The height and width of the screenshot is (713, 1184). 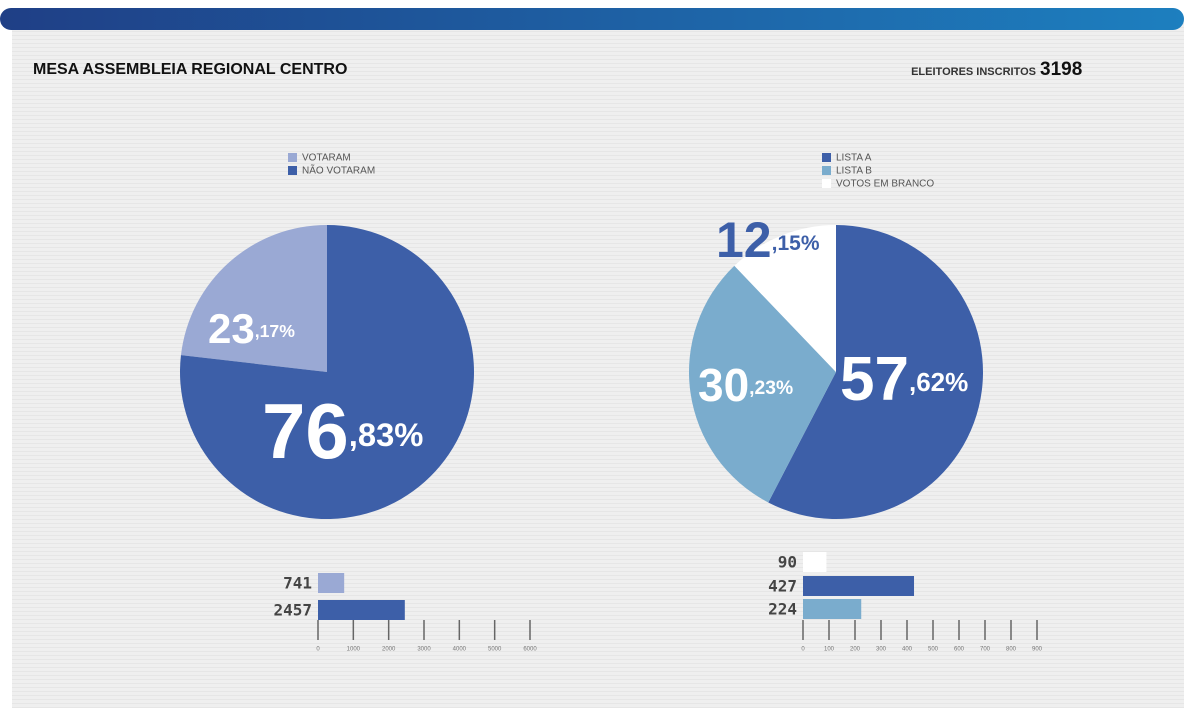 I want to click on bar-label: 2457, so click(x=292, y=610).